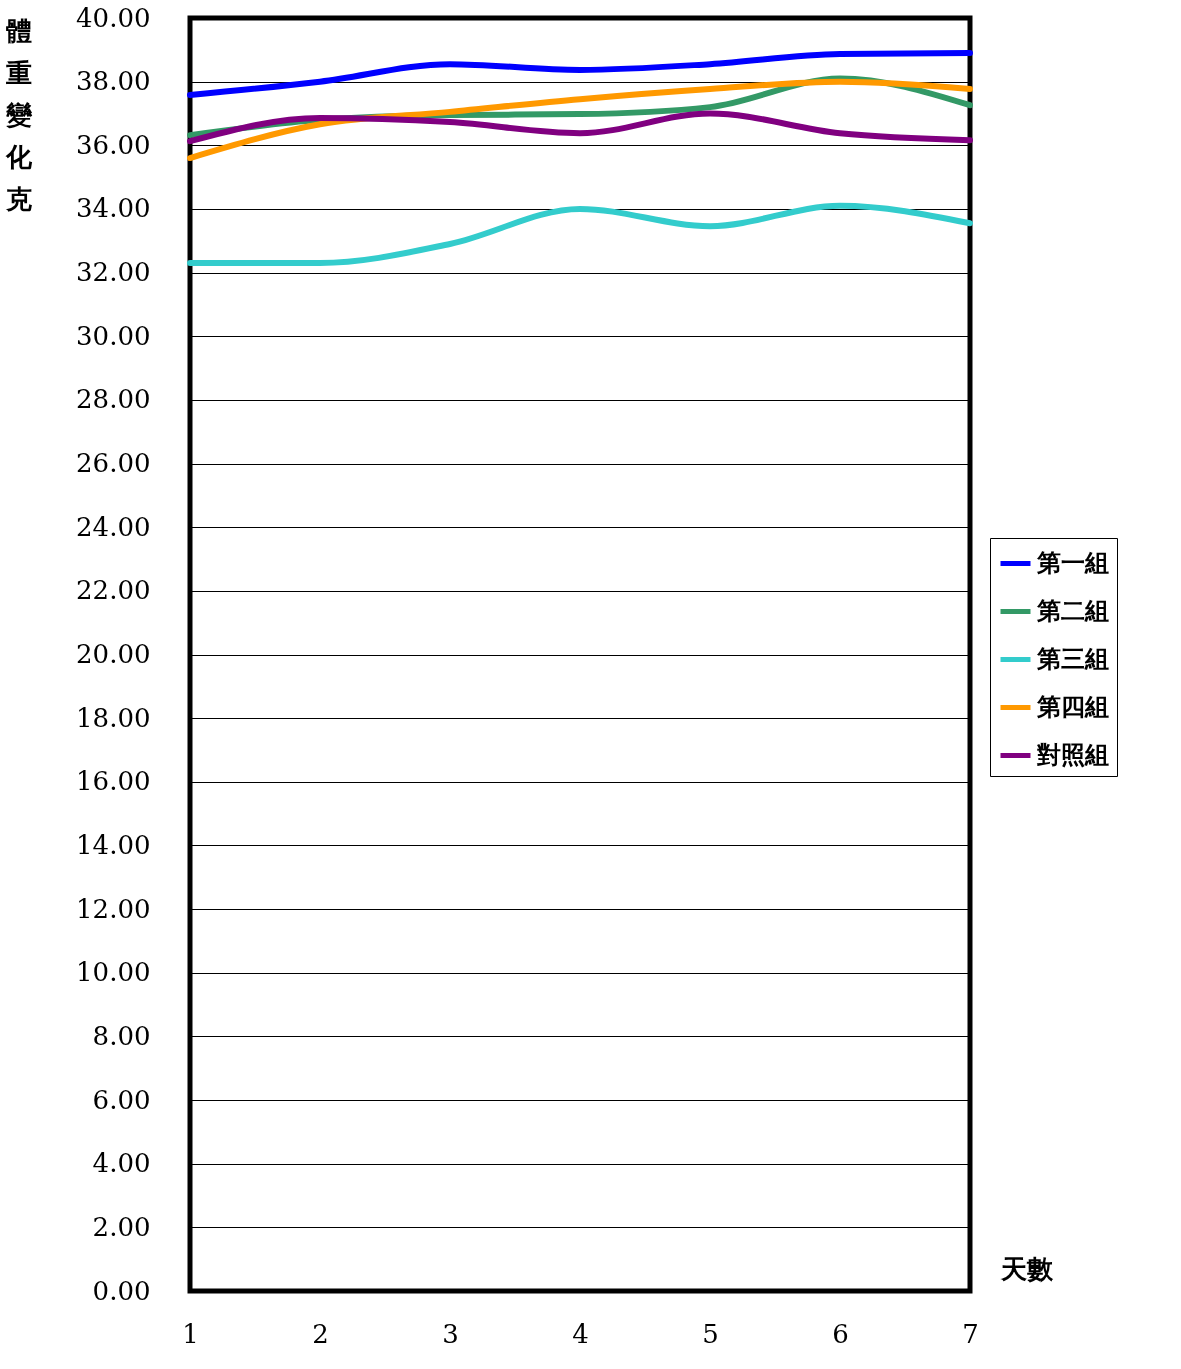  Describe the element at coordinates (121, 1163) in the screenshot. I see `y-tick-label: 4.00` at that location.